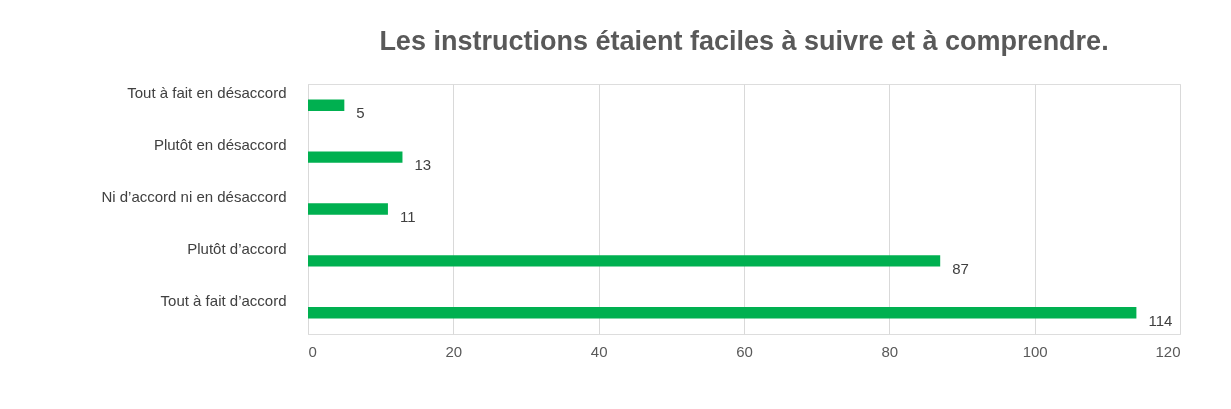  I want to click on x-tick-label: 100, so click(1035, 351).